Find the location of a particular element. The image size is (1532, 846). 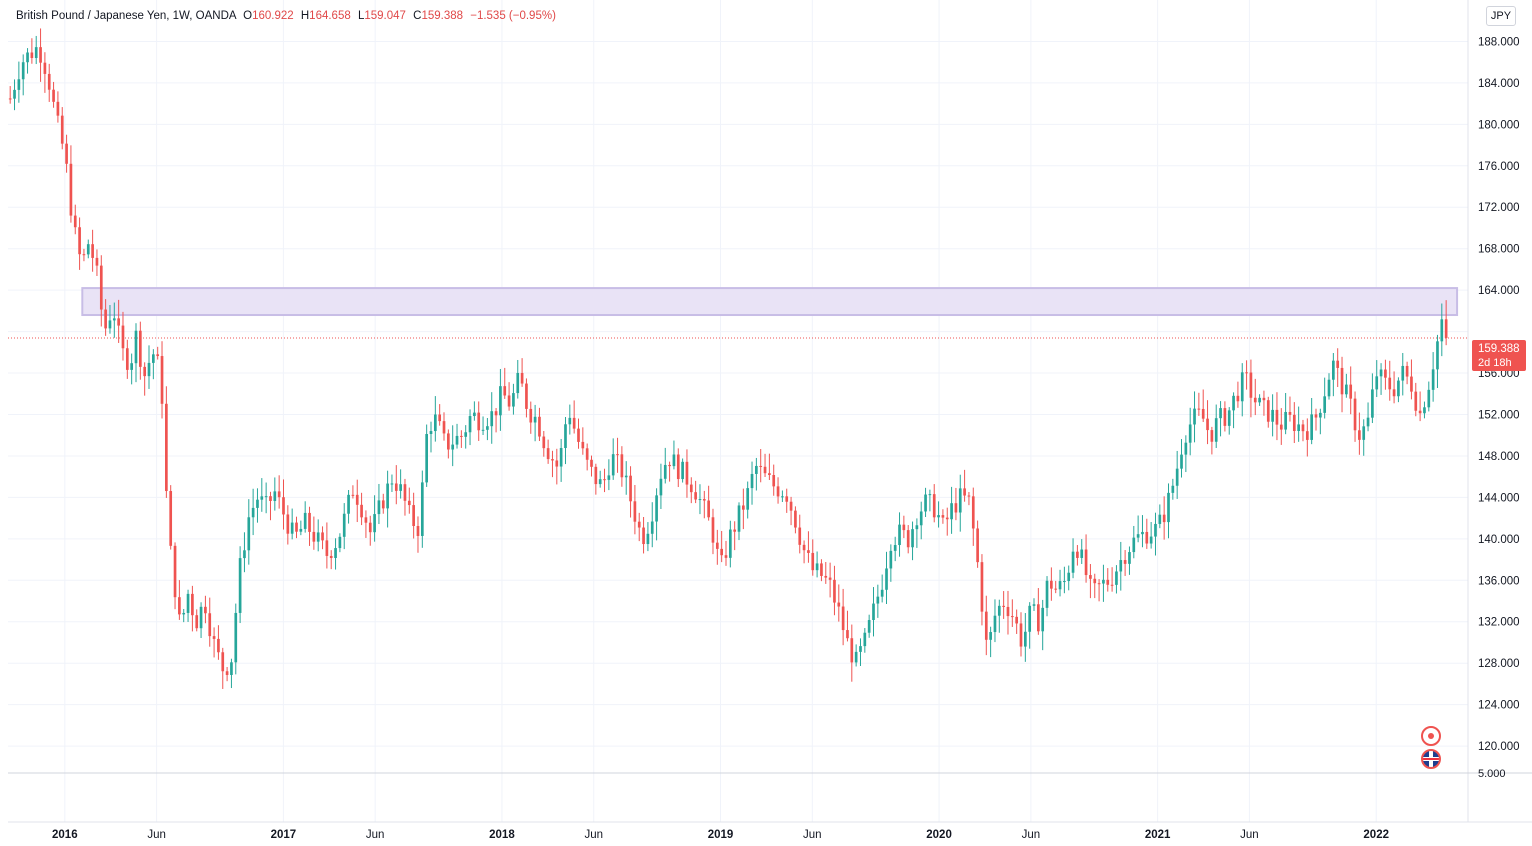

close-value: 159.388 is located at coordinates (442, 16).